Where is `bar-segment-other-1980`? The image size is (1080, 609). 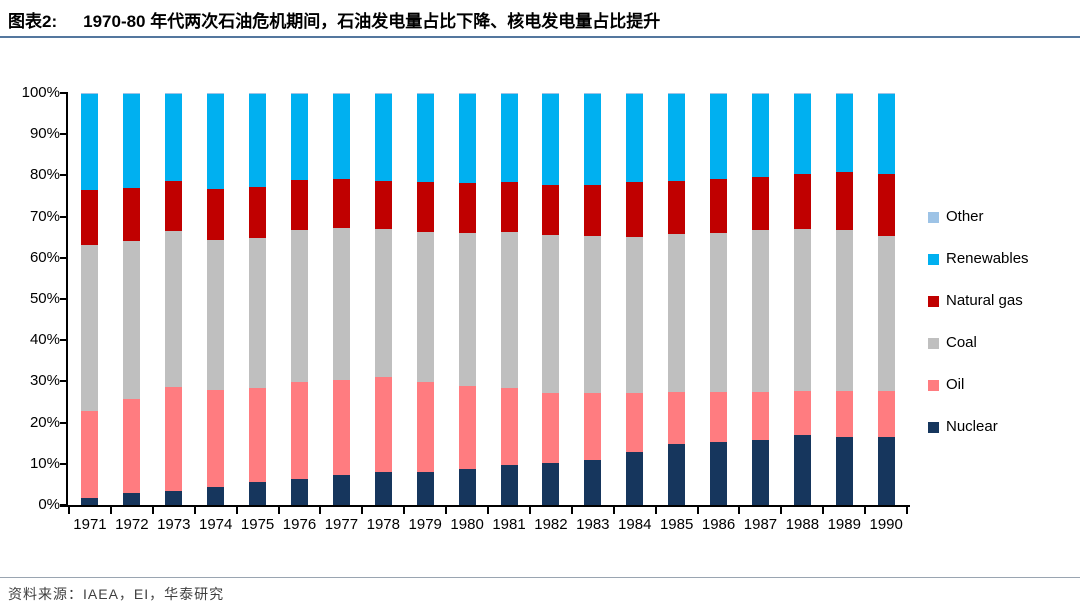
bar-segment-other-1980 is located at coordinates (467, 94).